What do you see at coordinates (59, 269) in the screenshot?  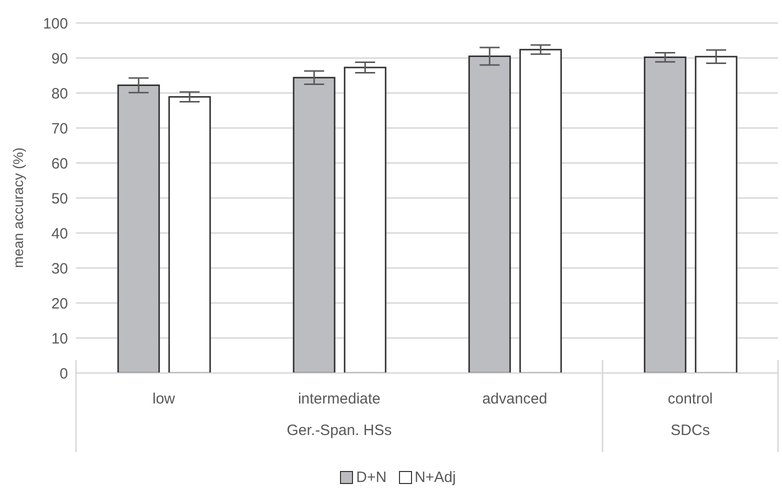 I see `y-tick-label: 30` at bounding box center [59, 269].